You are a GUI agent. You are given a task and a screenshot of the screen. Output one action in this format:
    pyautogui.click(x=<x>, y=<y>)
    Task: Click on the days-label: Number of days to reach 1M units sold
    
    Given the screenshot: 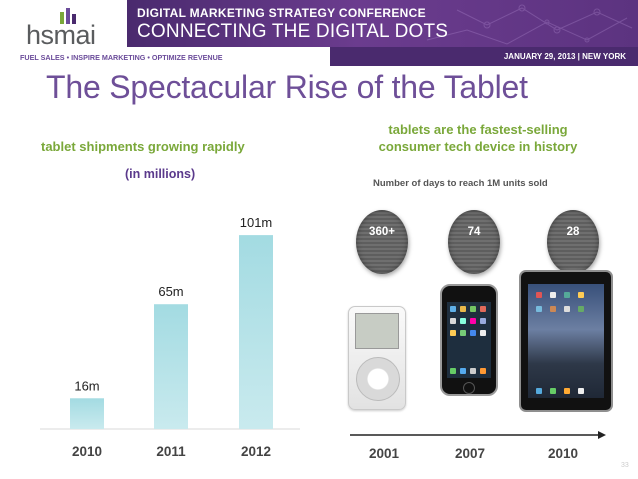 What is the action you would take?
    pyautogui.click(x=460, y=183)
    